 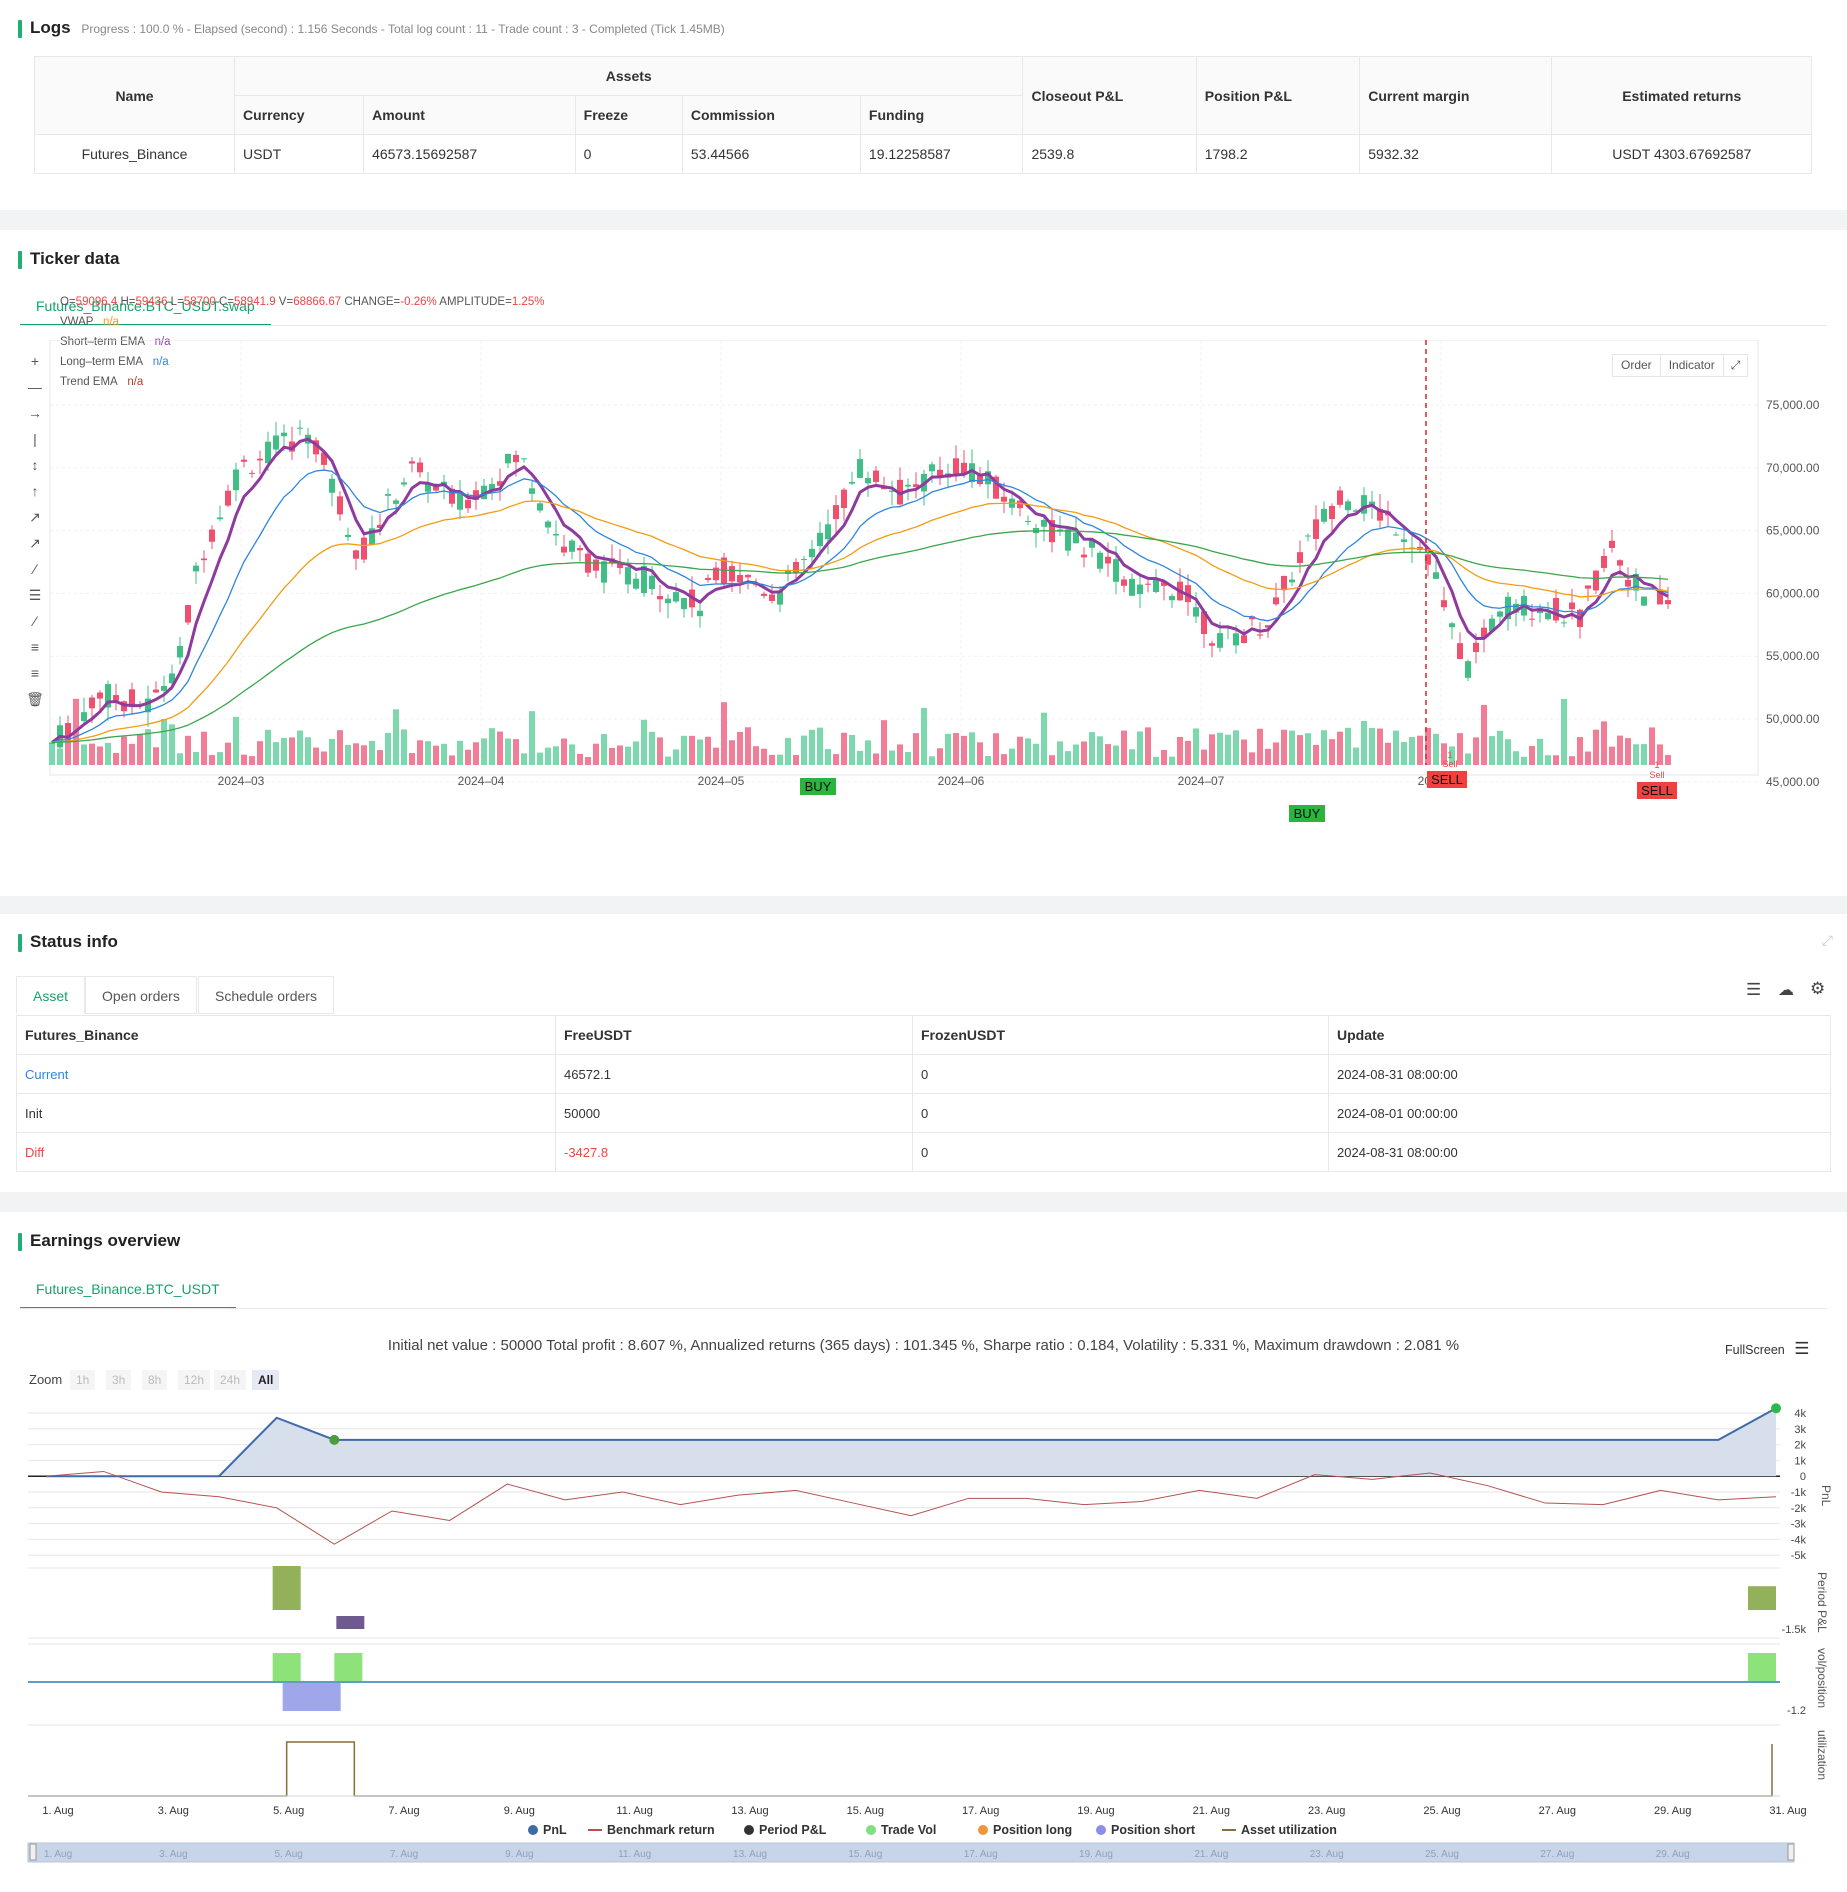 I want to click on table-row: Current 46572.1 0 2024-08-31 08:00:00, so click(x=923, y=1074).